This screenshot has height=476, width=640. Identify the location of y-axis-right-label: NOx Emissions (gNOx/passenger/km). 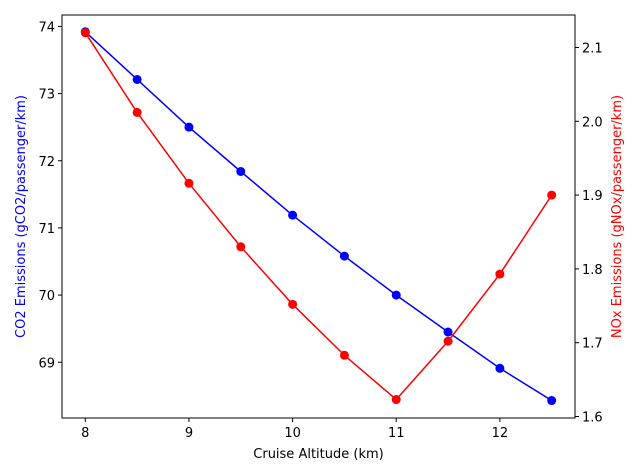
(617, 216).